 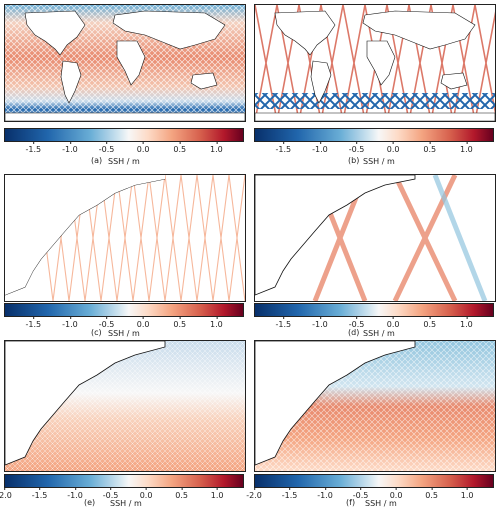 What do you see at coordinates (124, 161) in the screenshot?
I see `unit-label-a: SSH / m` at bounding box center [124, 161].